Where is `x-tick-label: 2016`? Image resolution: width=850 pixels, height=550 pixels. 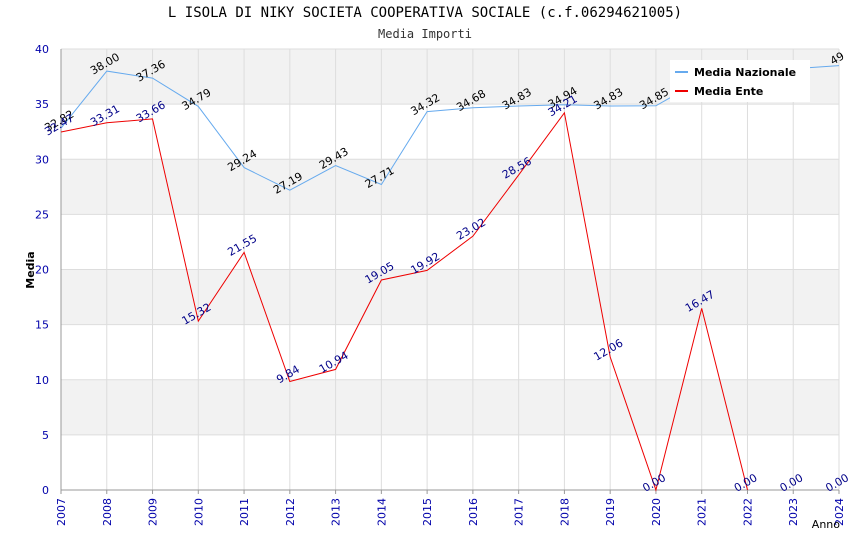
x-tick-label: 2016 is located at coordinates (473, 512).